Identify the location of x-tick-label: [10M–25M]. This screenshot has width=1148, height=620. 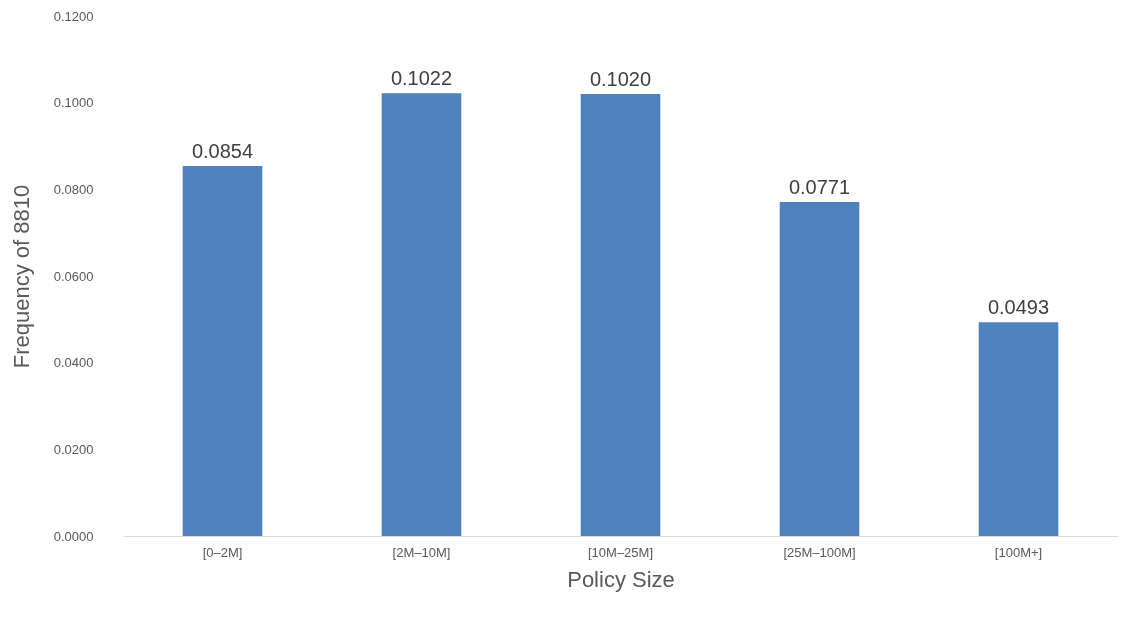
(620, 552).